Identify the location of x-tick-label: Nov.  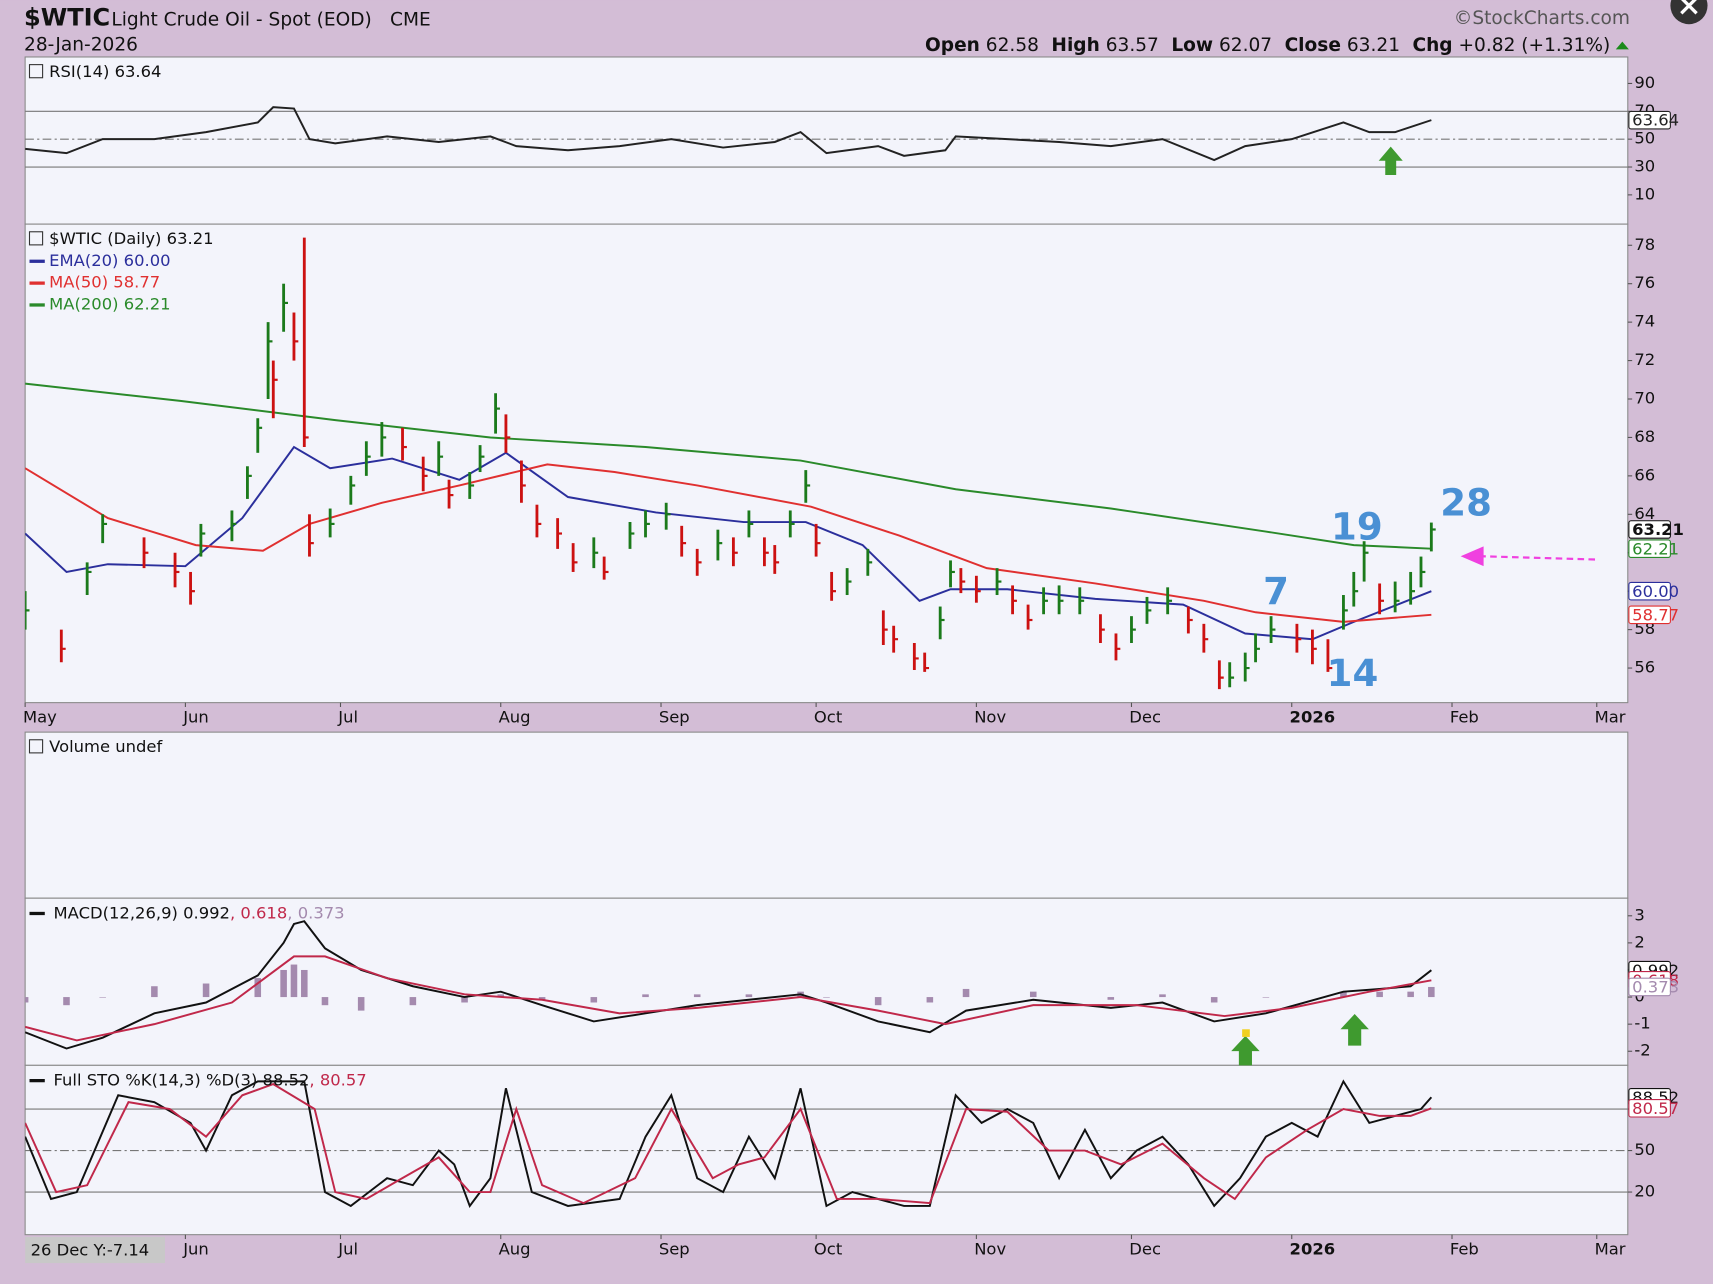
(990, 1248).